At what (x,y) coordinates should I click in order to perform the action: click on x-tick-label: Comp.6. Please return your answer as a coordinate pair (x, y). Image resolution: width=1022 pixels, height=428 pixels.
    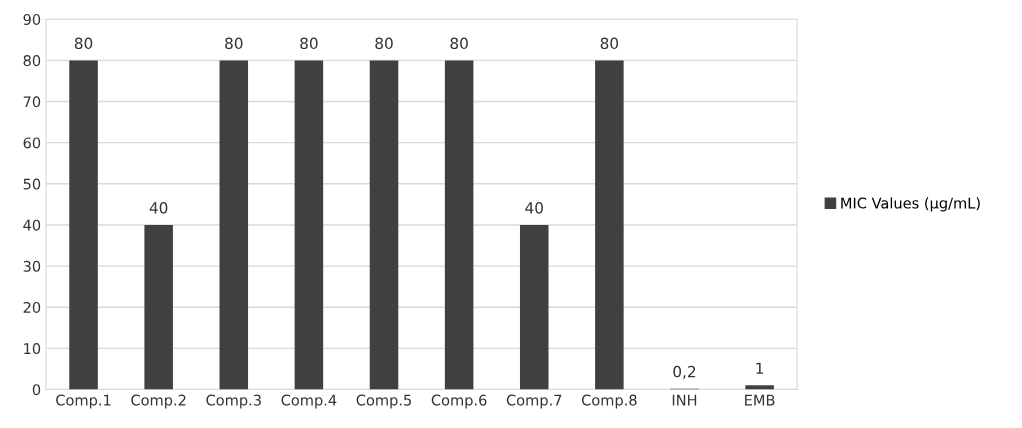
    Looking at the image, I should click on (459, 401).